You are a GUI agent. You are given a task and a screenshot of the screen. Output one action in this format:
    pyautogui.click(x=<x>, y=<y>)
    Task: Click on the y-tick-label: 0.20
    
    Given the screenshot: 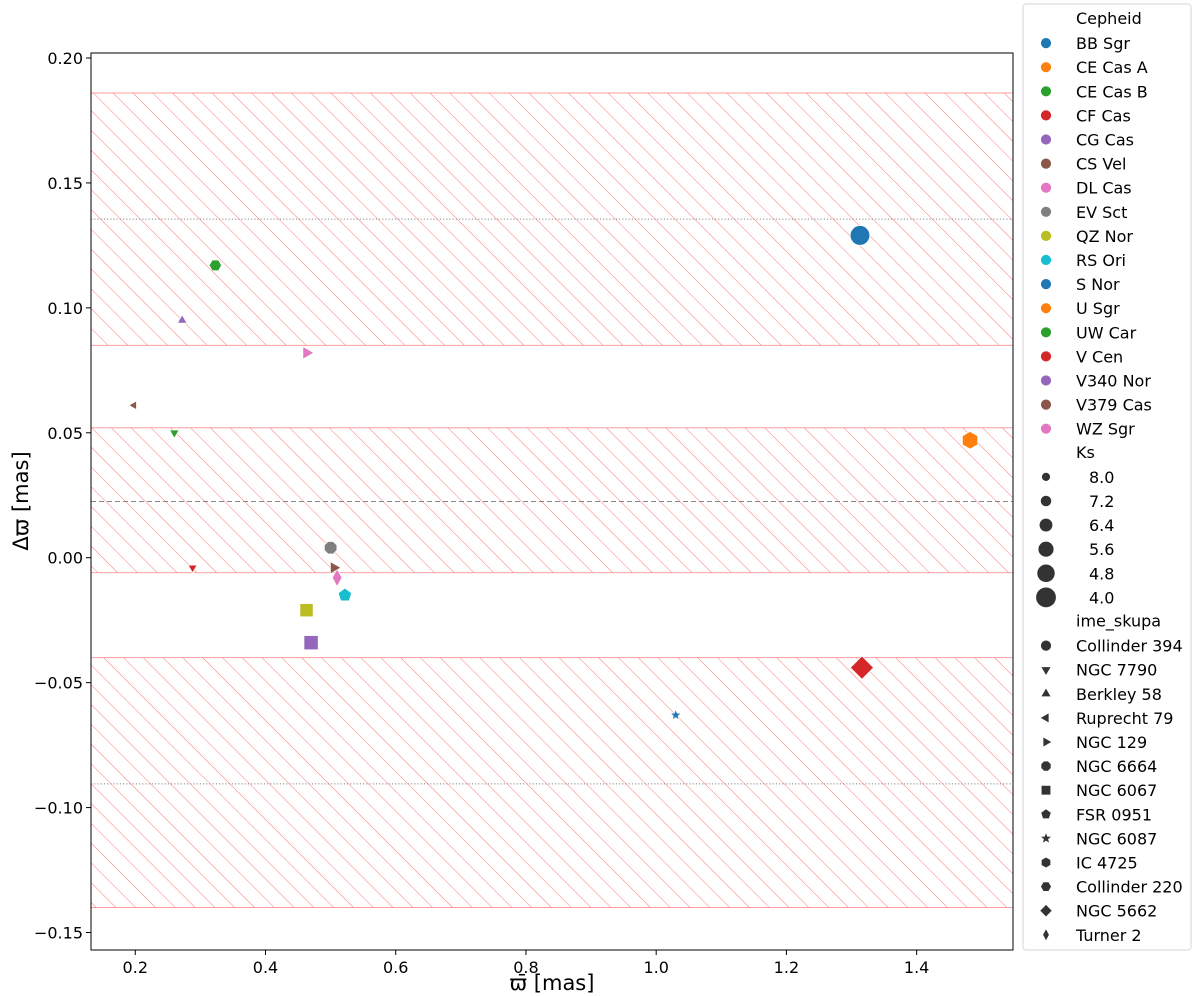 What is the action you would take?
    pyautogui.click(x=65, y=58)
    